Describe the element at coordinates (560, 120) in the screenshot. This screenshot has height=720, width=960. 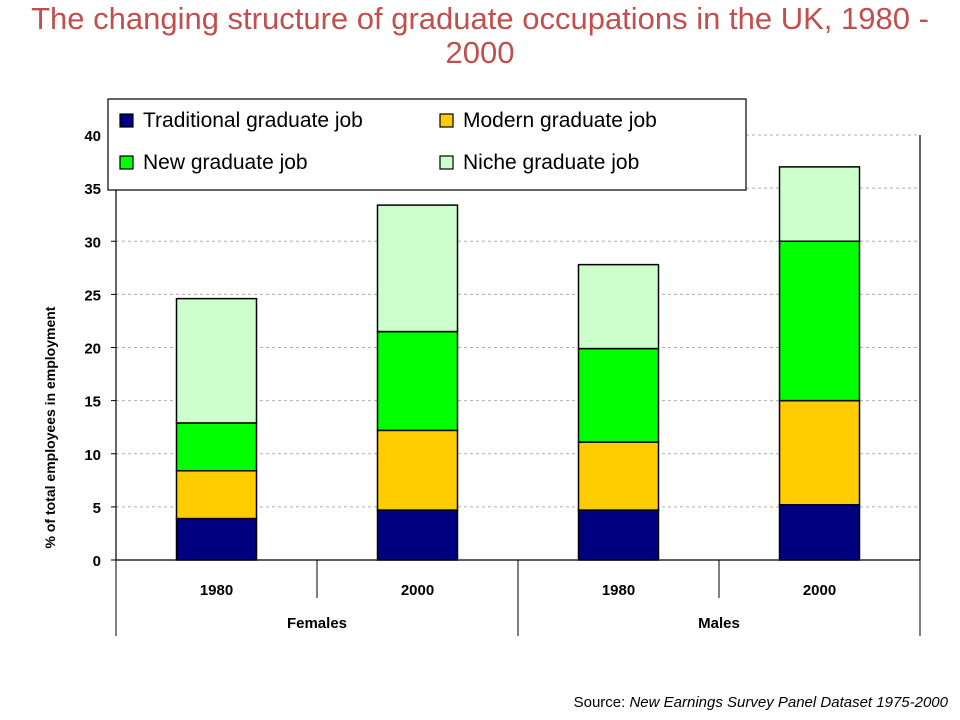
I see `legend-label: Modern graduate job` at that location.